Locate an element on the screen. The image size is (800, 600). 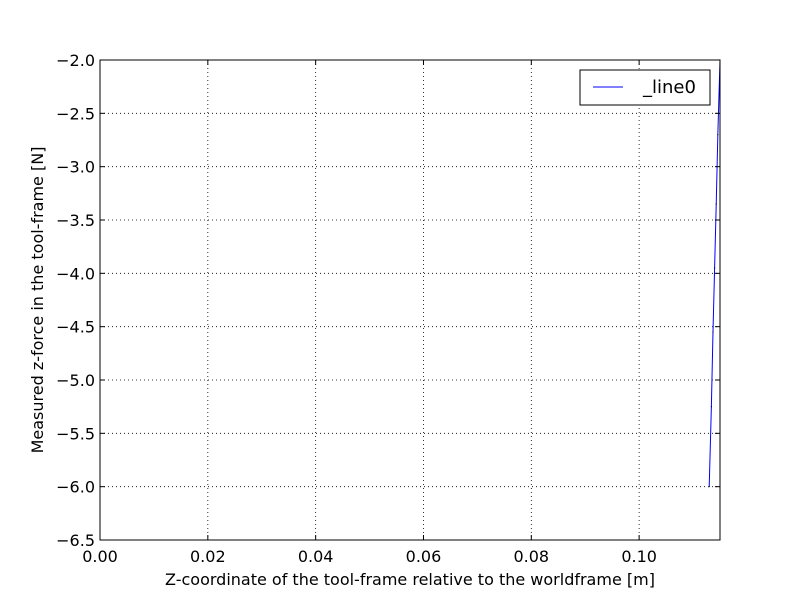
y-tick-label: −2.0 is located at coordinates (75, 60).